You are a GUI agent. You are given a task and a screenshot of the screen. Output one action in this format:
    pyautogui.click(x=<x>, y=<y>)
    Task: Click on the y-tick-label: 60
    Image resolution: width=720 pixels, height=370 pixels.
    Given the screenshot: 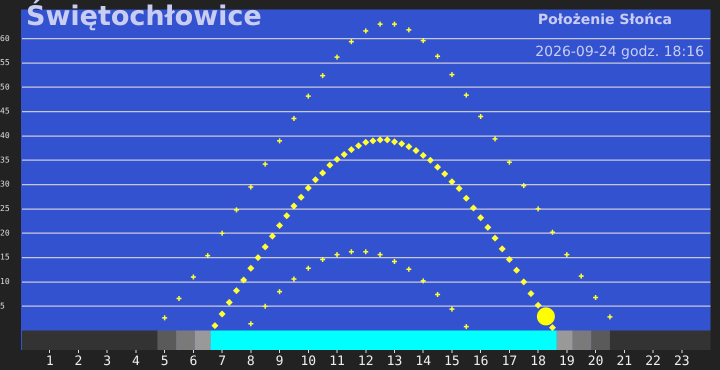 What is the action you would take?
    pyautogui.click(x=5, y=38)
    